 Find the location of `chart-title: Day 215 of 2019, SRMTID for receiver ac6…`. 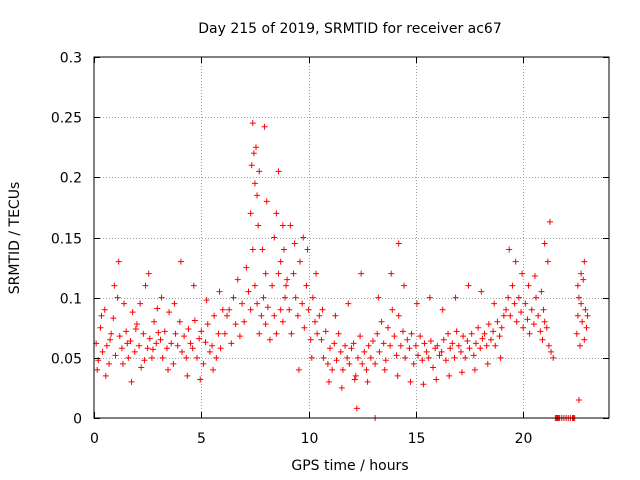

chart-title: Day 215 of 2019, SRMTID for receiver ac6… is located at coordinates (350, 29).